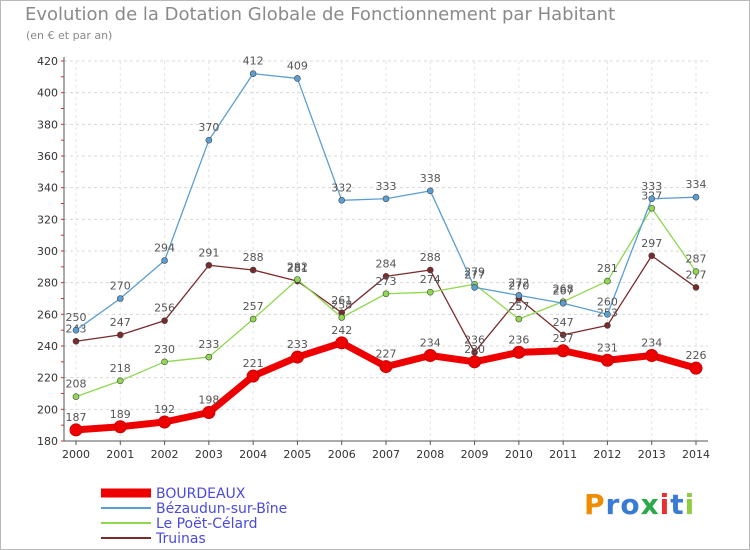 Image resolution: width=750 pixels, height=550 pixels. What do you see at coordinates (47, 251) in the screenshot?
I see `y-tick-label: 300` at bounding box center [47, 251].